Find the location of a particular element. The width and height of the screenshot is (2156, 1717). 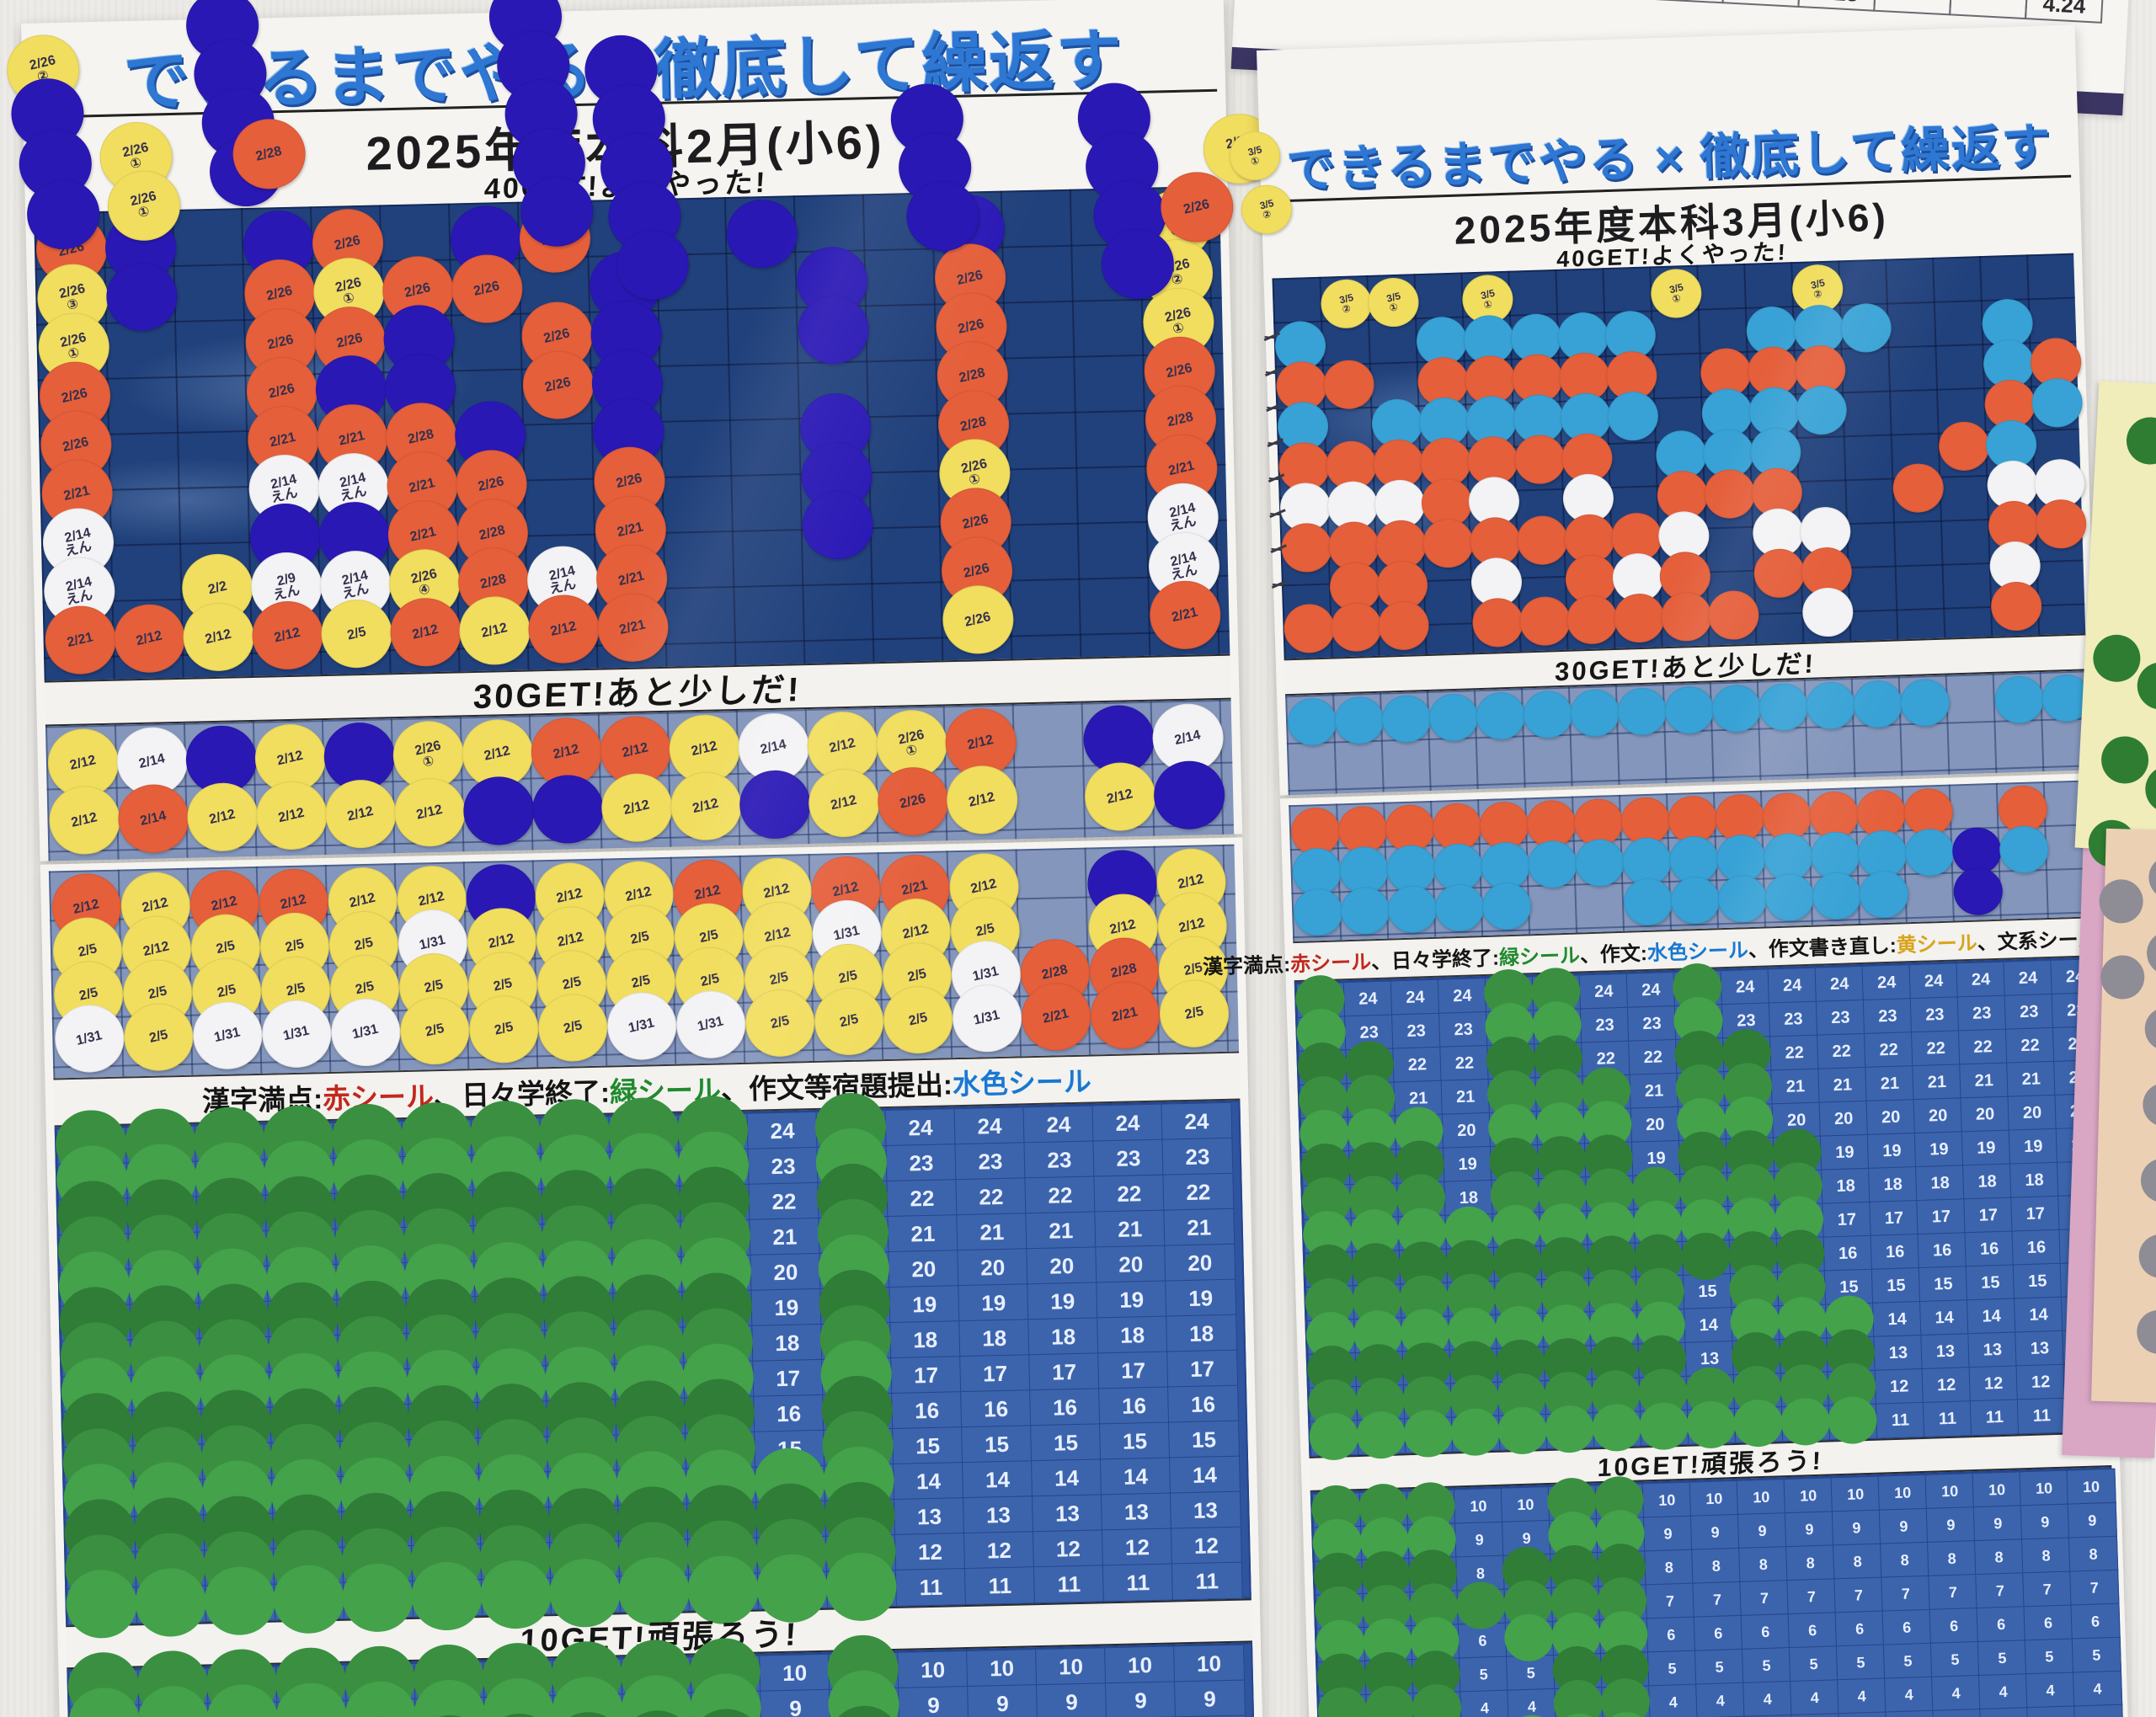

sticker-date-label: 1/31 is located at coordinates (366, 1031).